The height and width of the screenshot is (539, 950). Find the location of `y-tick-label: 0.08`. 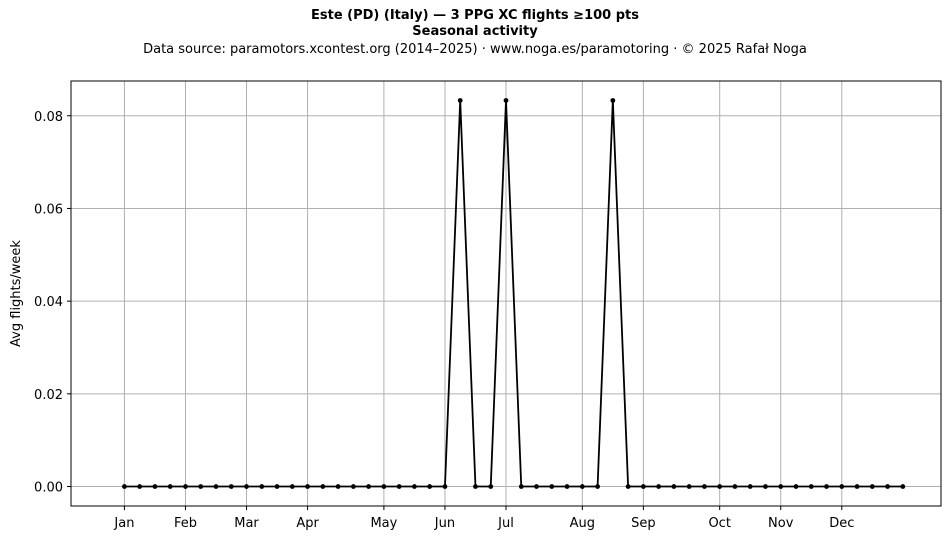

y-tick-label: 0.08 is located at coordinates (48, 117).